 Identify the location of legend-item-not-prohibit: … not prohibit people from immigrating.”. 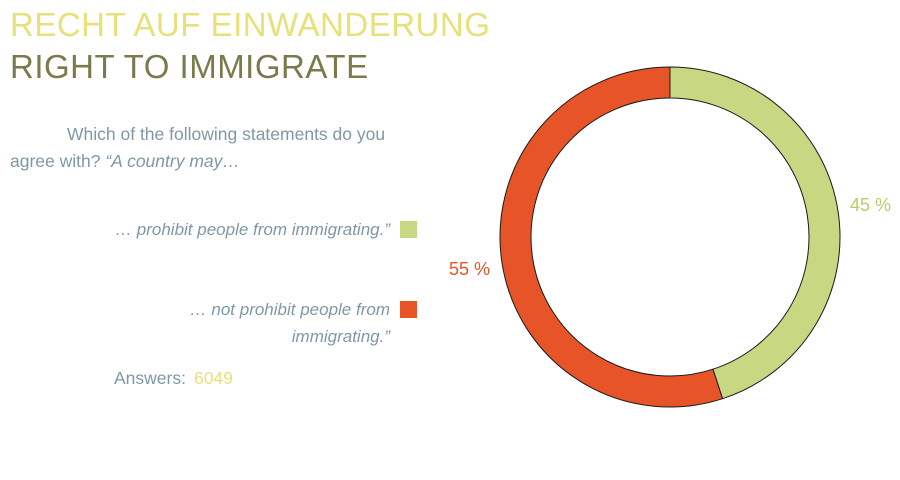
(283, 323).